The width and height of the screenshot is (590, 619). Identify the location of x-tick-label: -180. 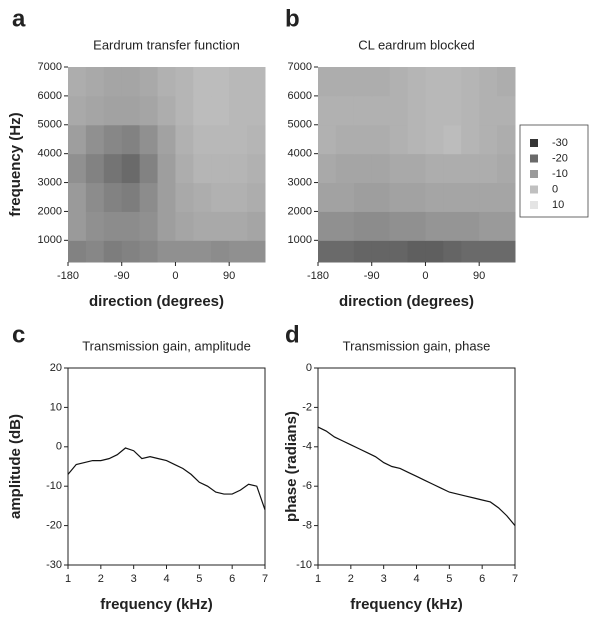
(68, 276).